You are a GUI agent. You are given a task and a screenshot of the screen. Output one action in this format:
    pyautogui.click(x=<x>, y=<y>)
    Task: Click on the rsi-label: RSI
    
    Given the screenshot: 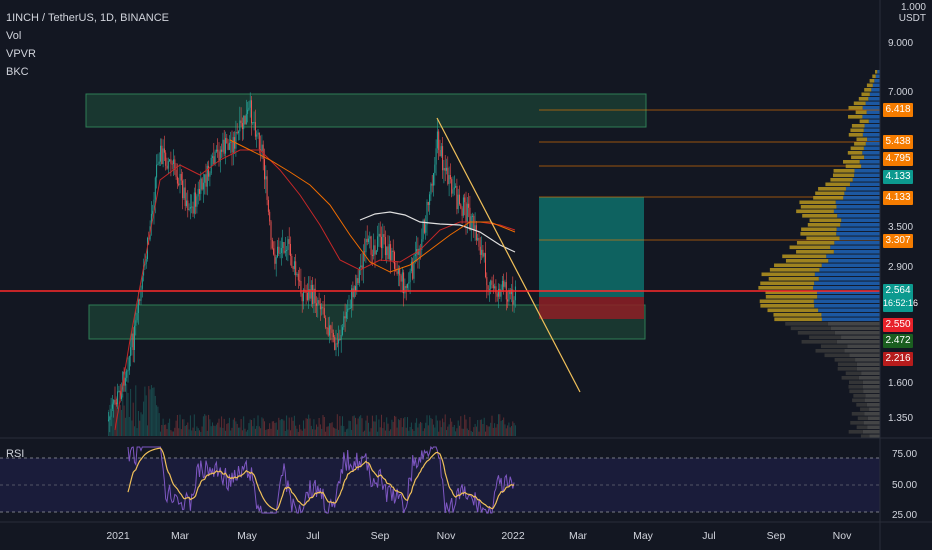 What is the action you would take?
    pyautogui.click(x=15, y=454)
    